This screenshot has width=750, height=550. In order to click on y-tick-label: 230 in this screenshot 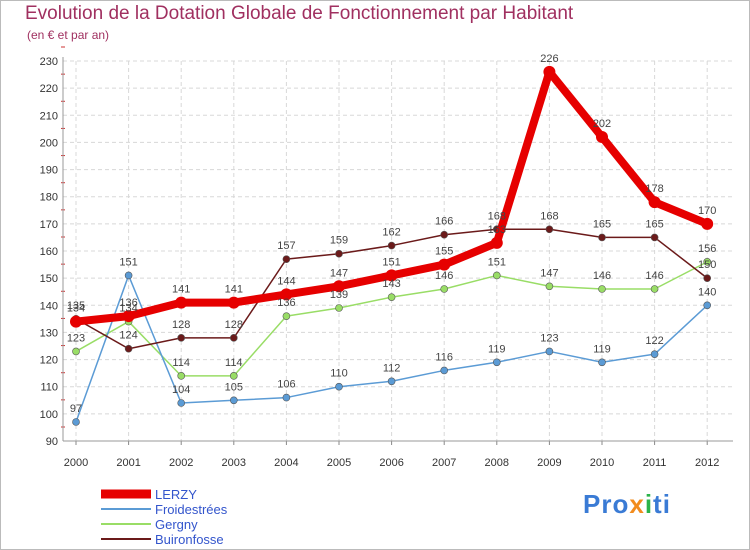, I will do `click(49, 62)`.